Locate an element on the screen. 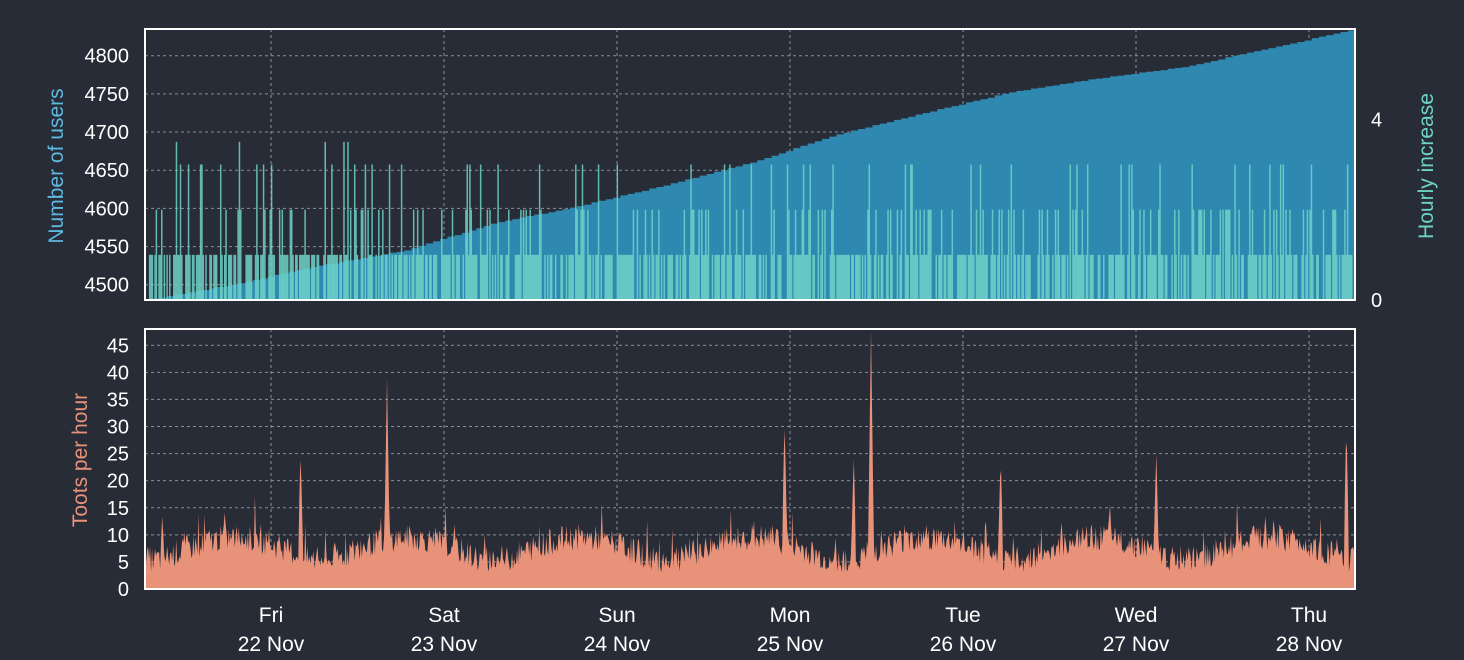 The height and width of the screenshot is (660, 1464). toots-y-tick-label: 10 is located at coordinates (118, 536).